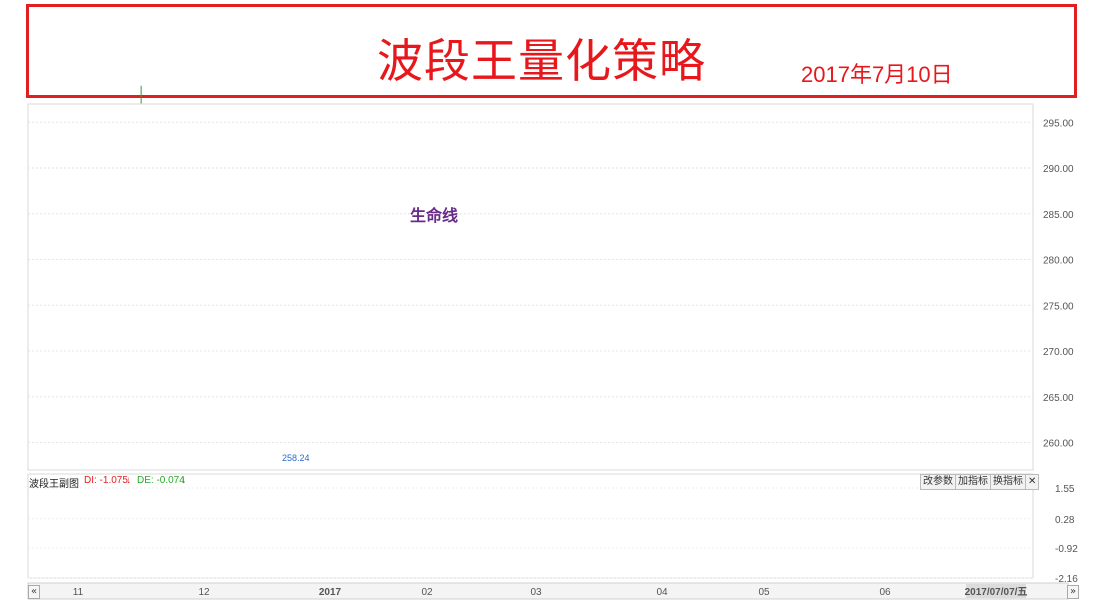  What do you see at coordinates (1073, 592) in the screenshot?
I see `scroll-right-button: »` at bounding box center [1073, 592].